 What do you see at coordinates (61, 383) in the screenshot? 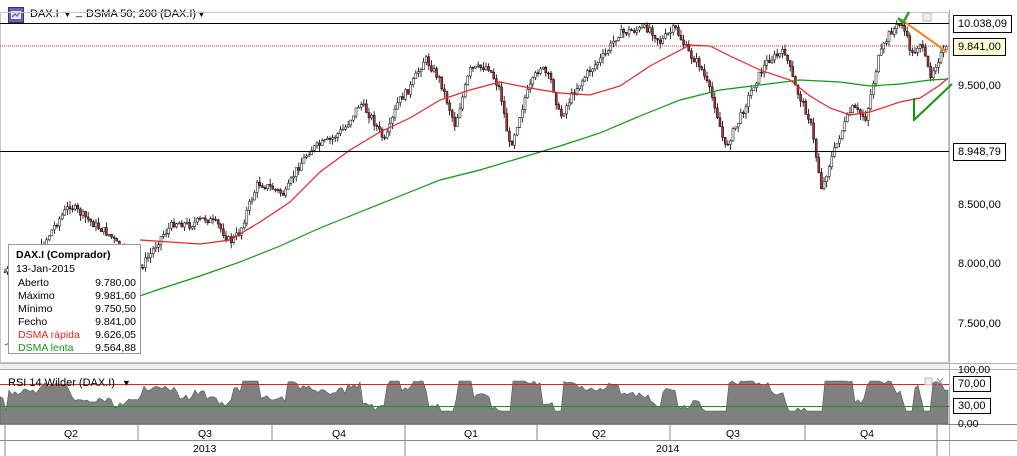
I see `rsi-title-label: RSI 14 Wilder (DAX.I)` at bounding box center [61, 383].